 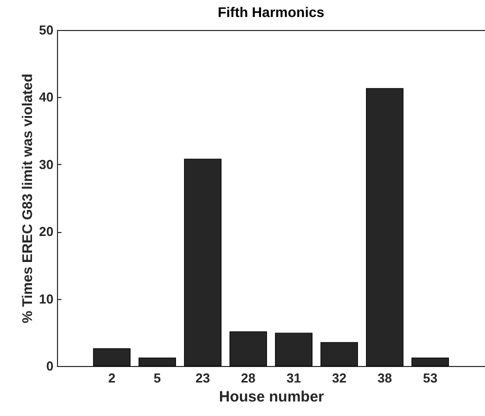 I want to click on x-tick-label: 53, so click(x=430, y=378).